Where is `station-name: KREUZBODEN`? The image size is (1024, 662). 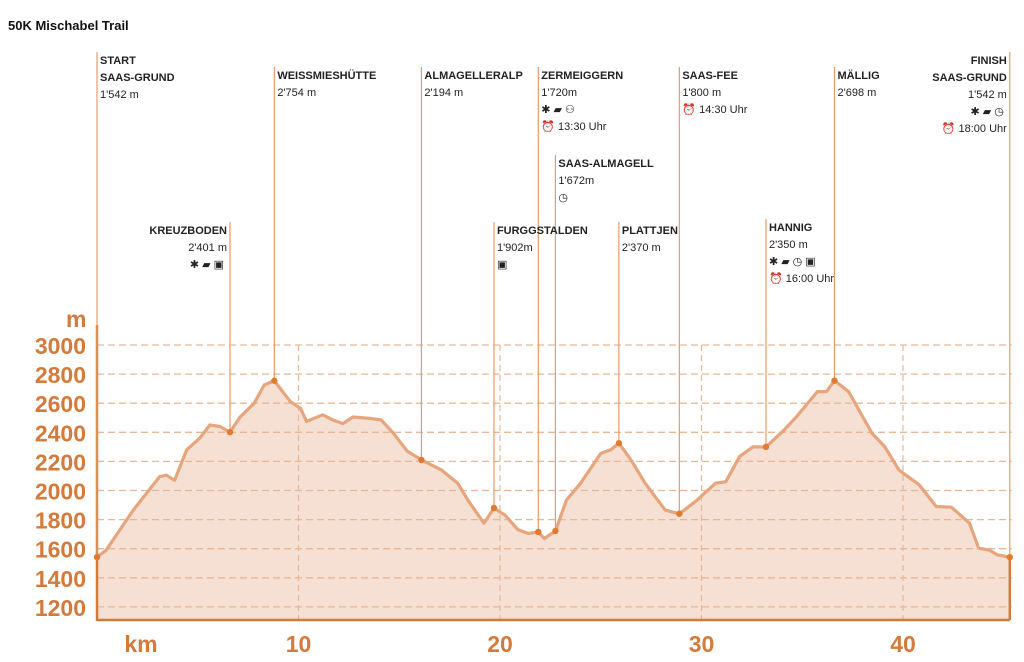 station-name: KREUZBODEN is located at coordinates (188, 231).